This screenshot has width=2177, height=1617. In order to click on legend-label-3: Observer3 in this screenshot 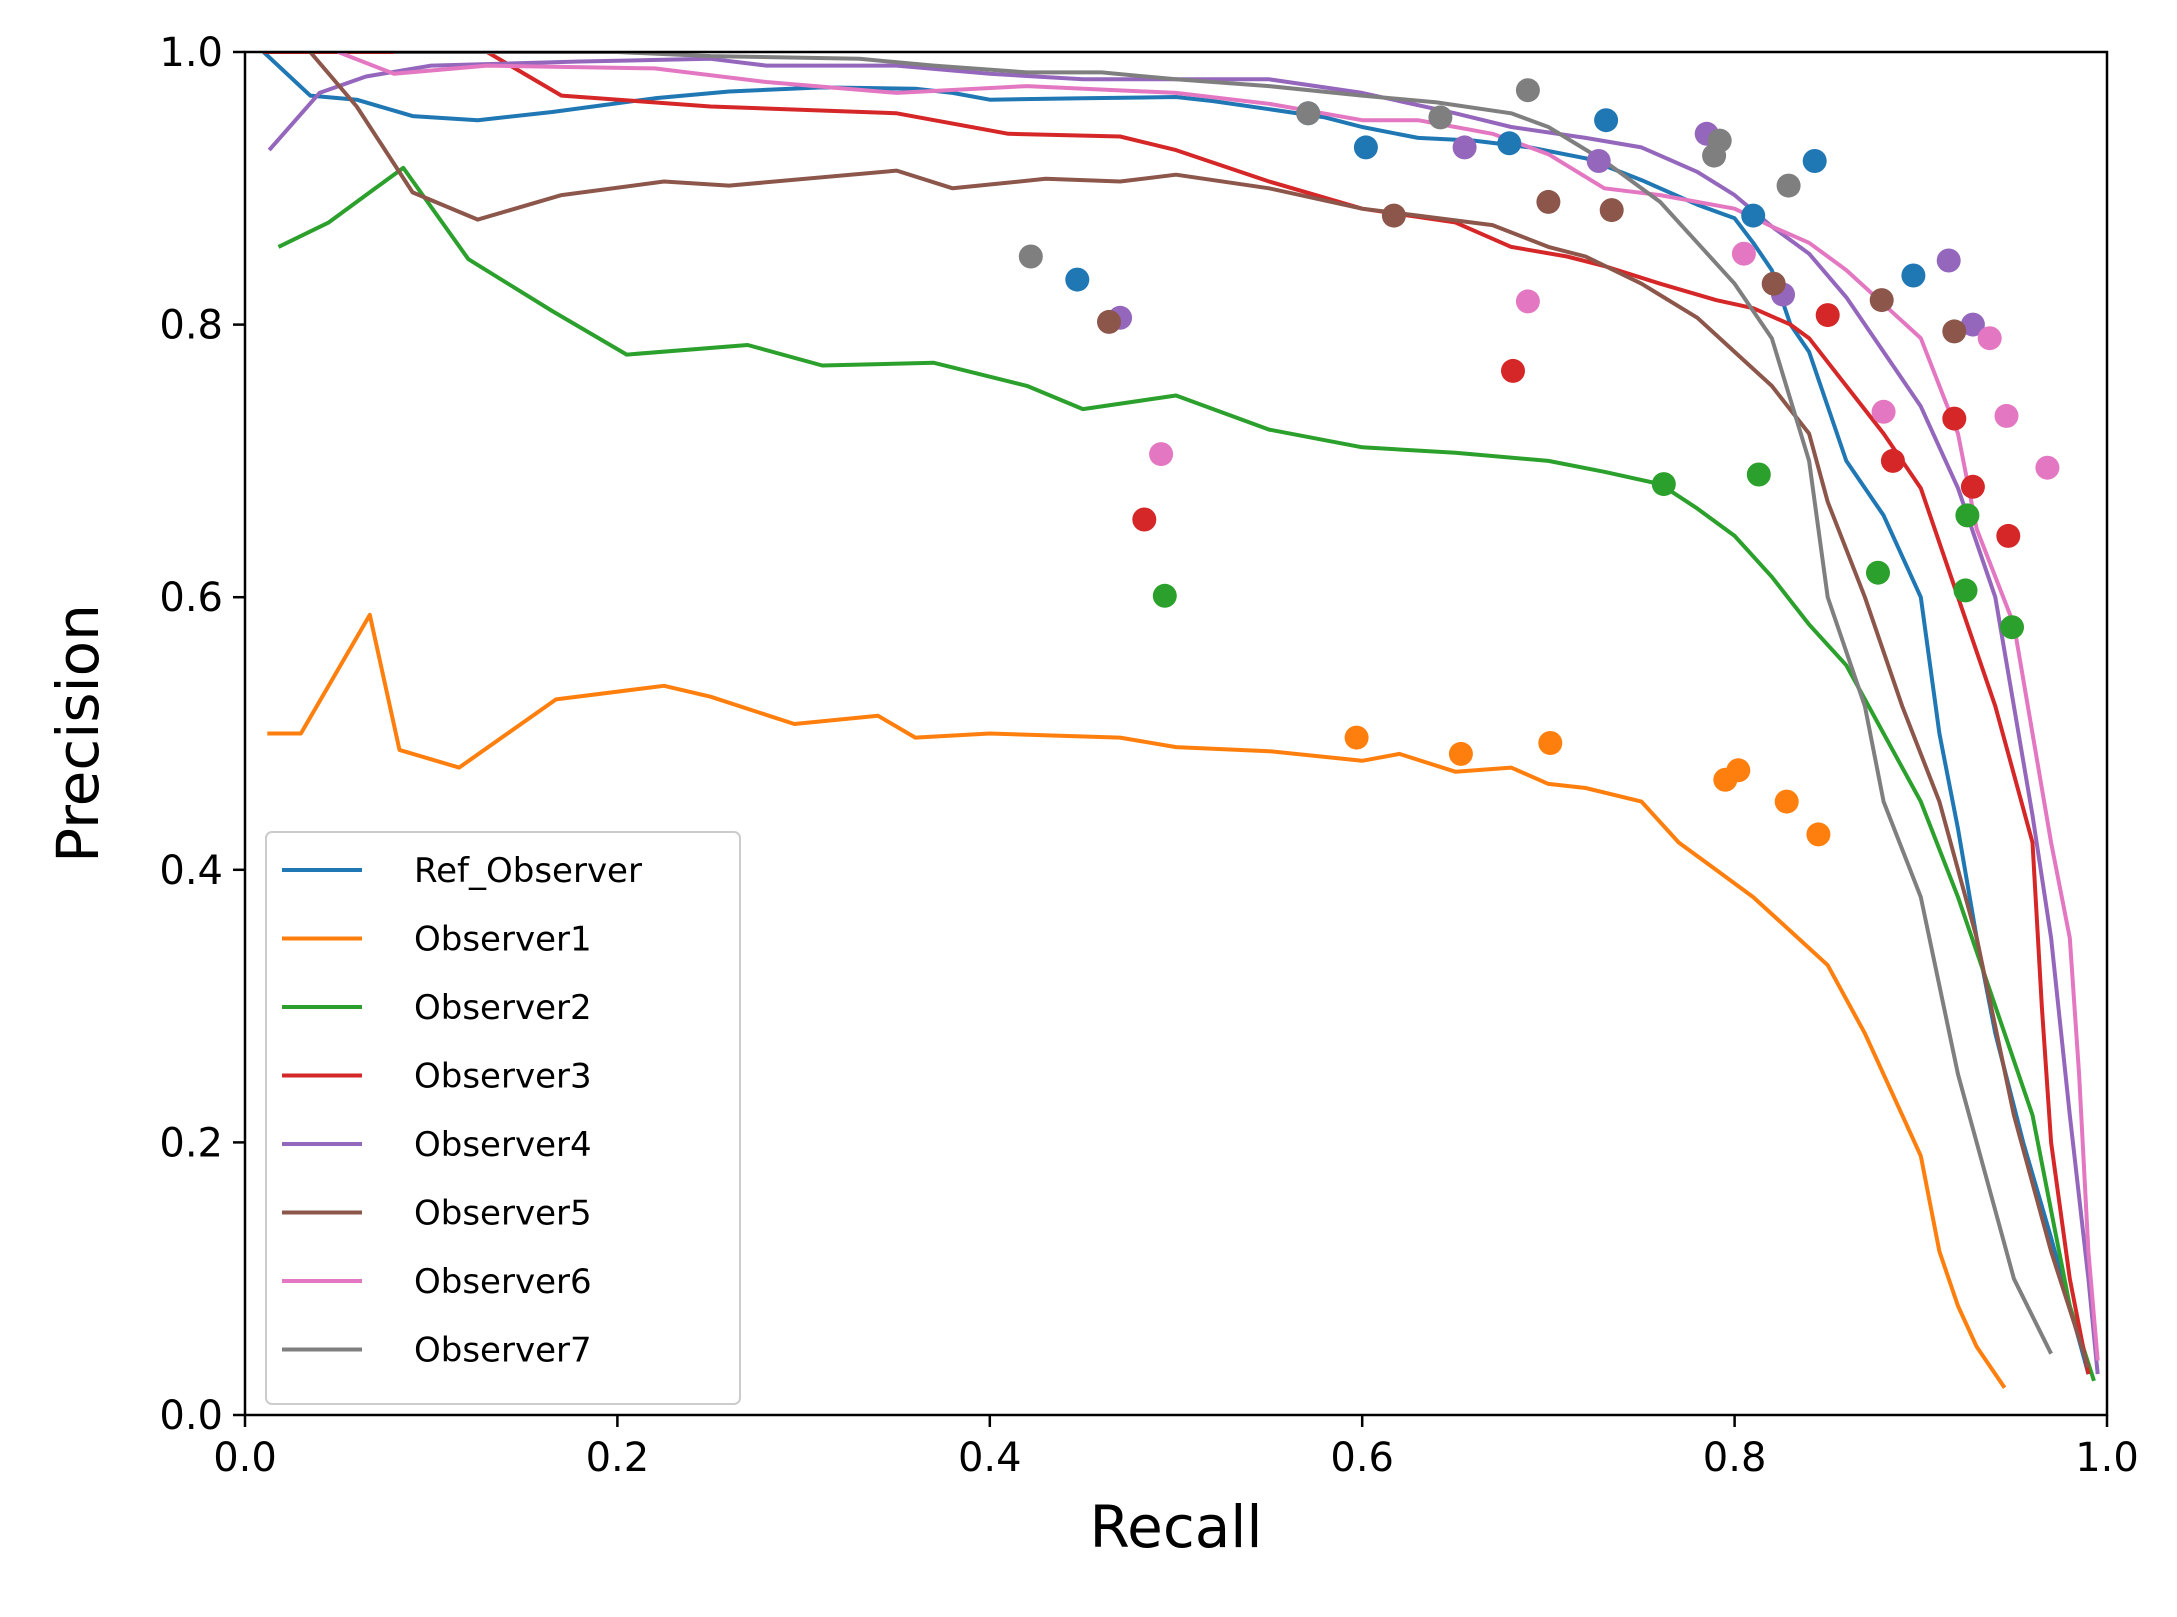, I will do `click(503, 1077)`.